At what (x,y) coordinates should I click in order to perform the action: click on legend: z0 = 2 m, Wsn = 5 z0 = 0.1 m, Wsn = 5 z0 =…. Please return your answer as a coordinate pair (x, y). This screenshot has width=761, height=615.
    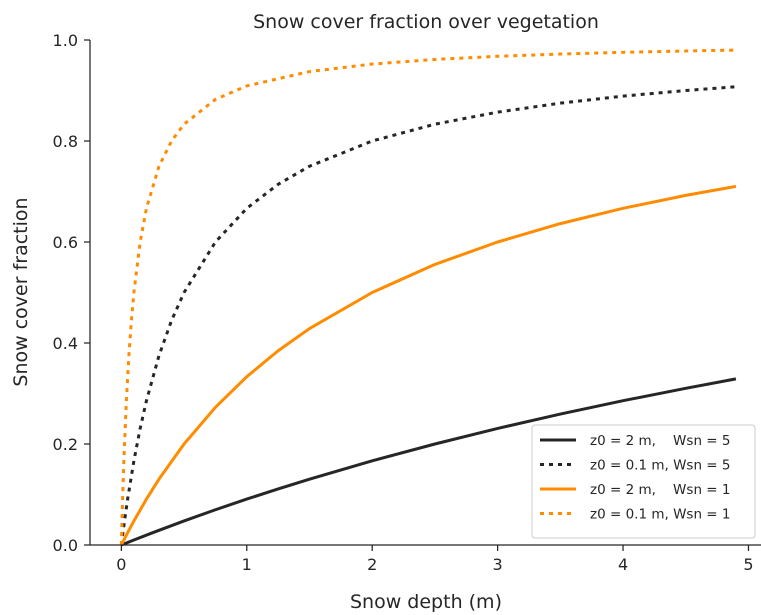
    Looking at the image, I should click on (643, 481).